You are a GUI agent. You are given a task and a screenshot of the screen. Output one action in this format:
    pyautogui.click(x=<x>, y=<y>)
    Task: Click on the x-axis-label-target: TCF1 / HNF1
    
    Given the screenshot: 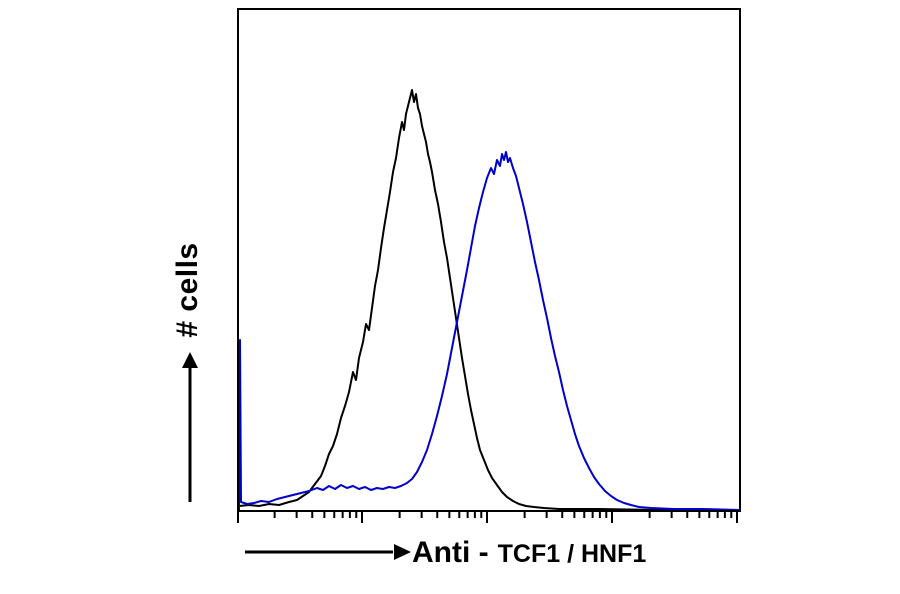 What is the action you would take?
    pyautogui.click(x=572, y=554)
    